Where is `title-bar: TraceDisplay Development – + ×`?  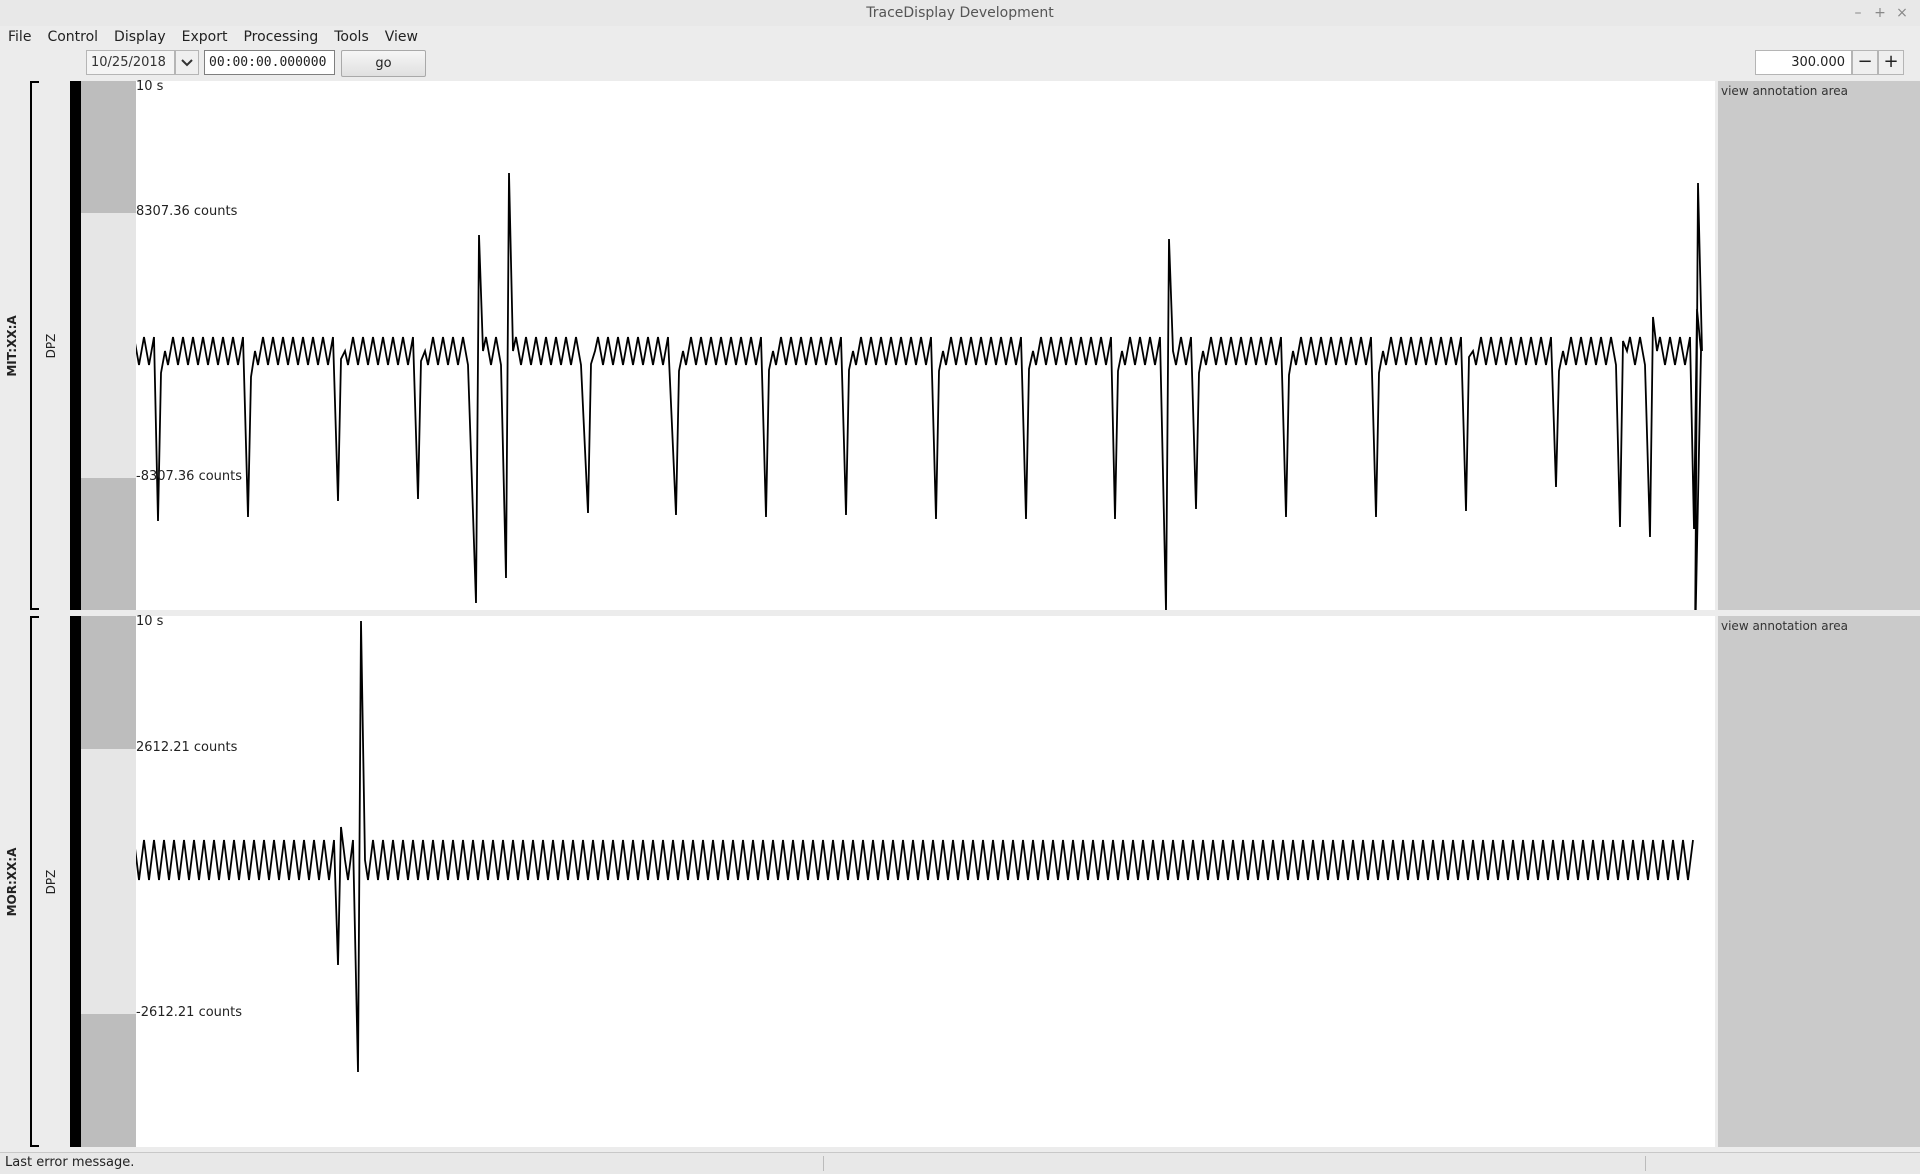 title-bar: TraceDisplay Development – + × is located at coordinates (960, 13).